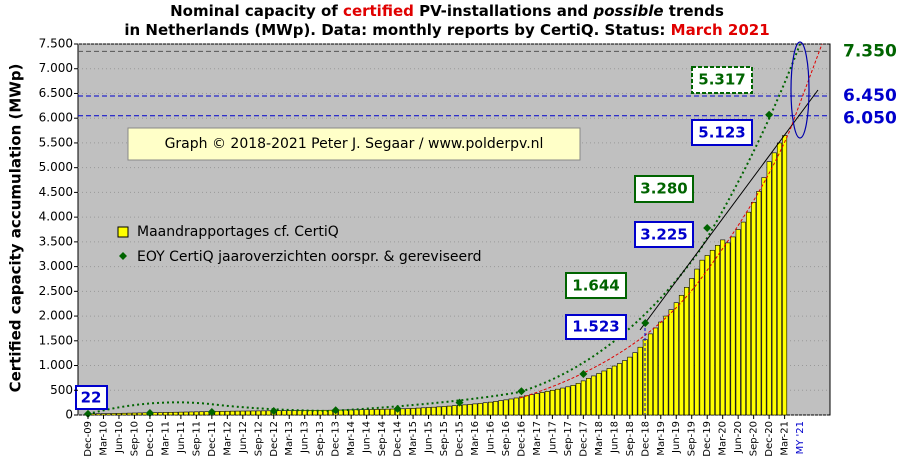 This screenshot has width=901, height=475. What do you see at coordinates (305, 437) in the screenshot?
I see `x-tick-label: Jun-13` at bounding box center [305, 437].